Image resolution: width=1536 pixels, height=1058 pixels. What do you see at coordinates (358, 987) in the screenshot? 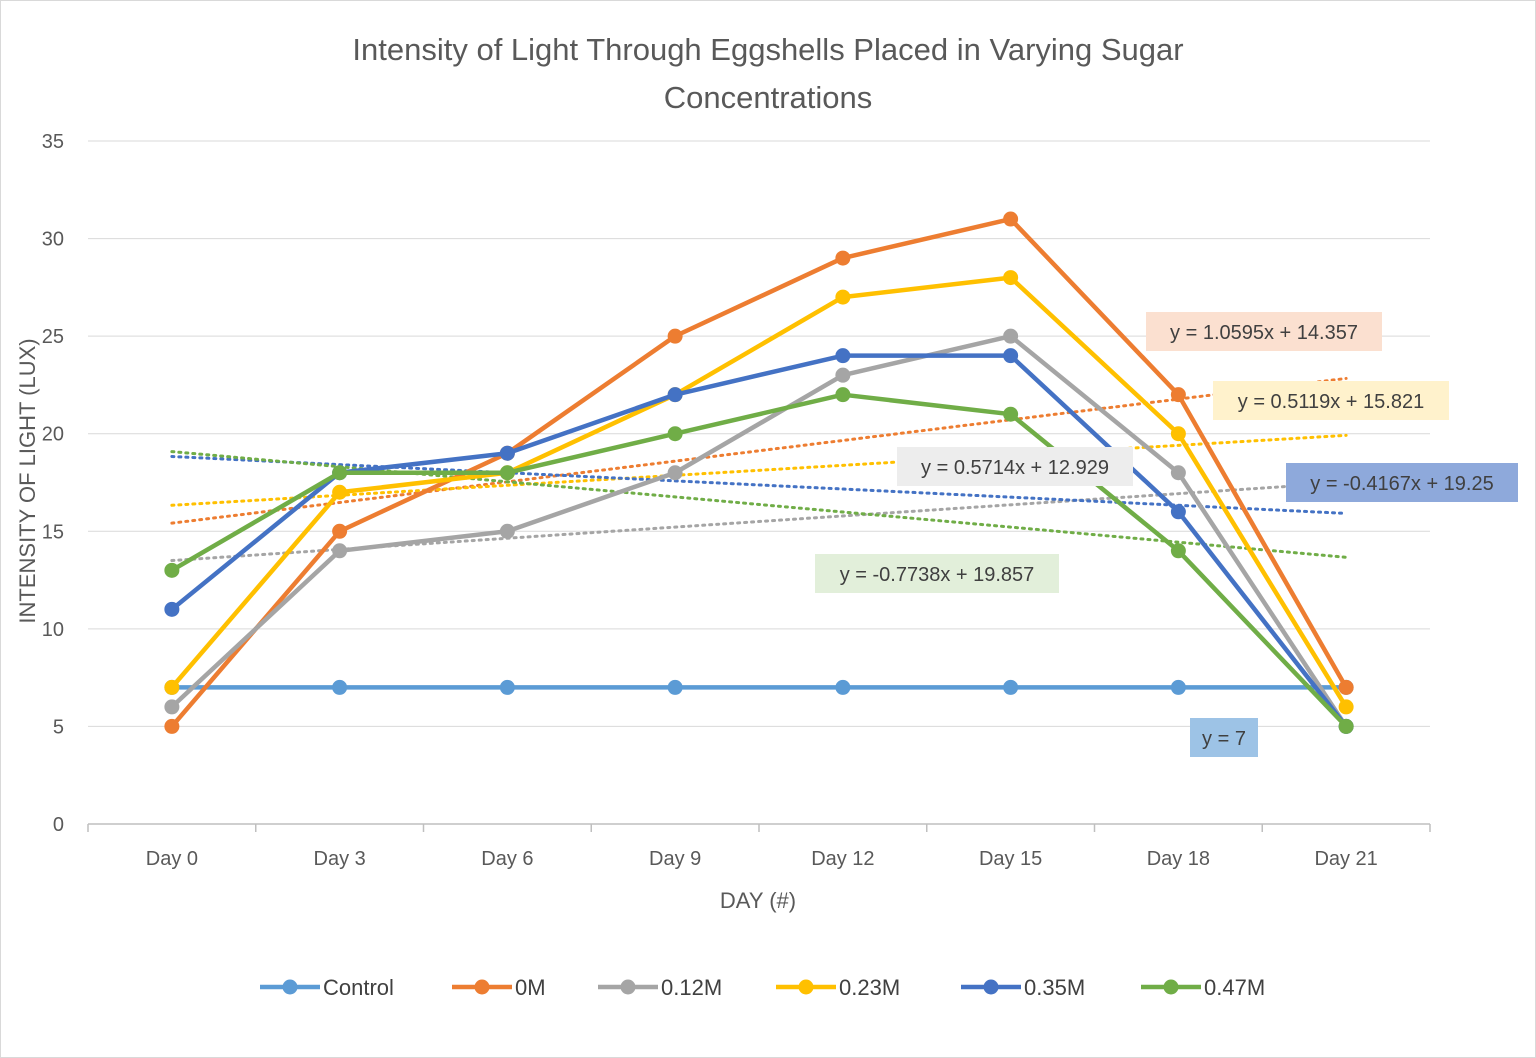
I see `legend-label: Control` at bounding box center [358, 987].